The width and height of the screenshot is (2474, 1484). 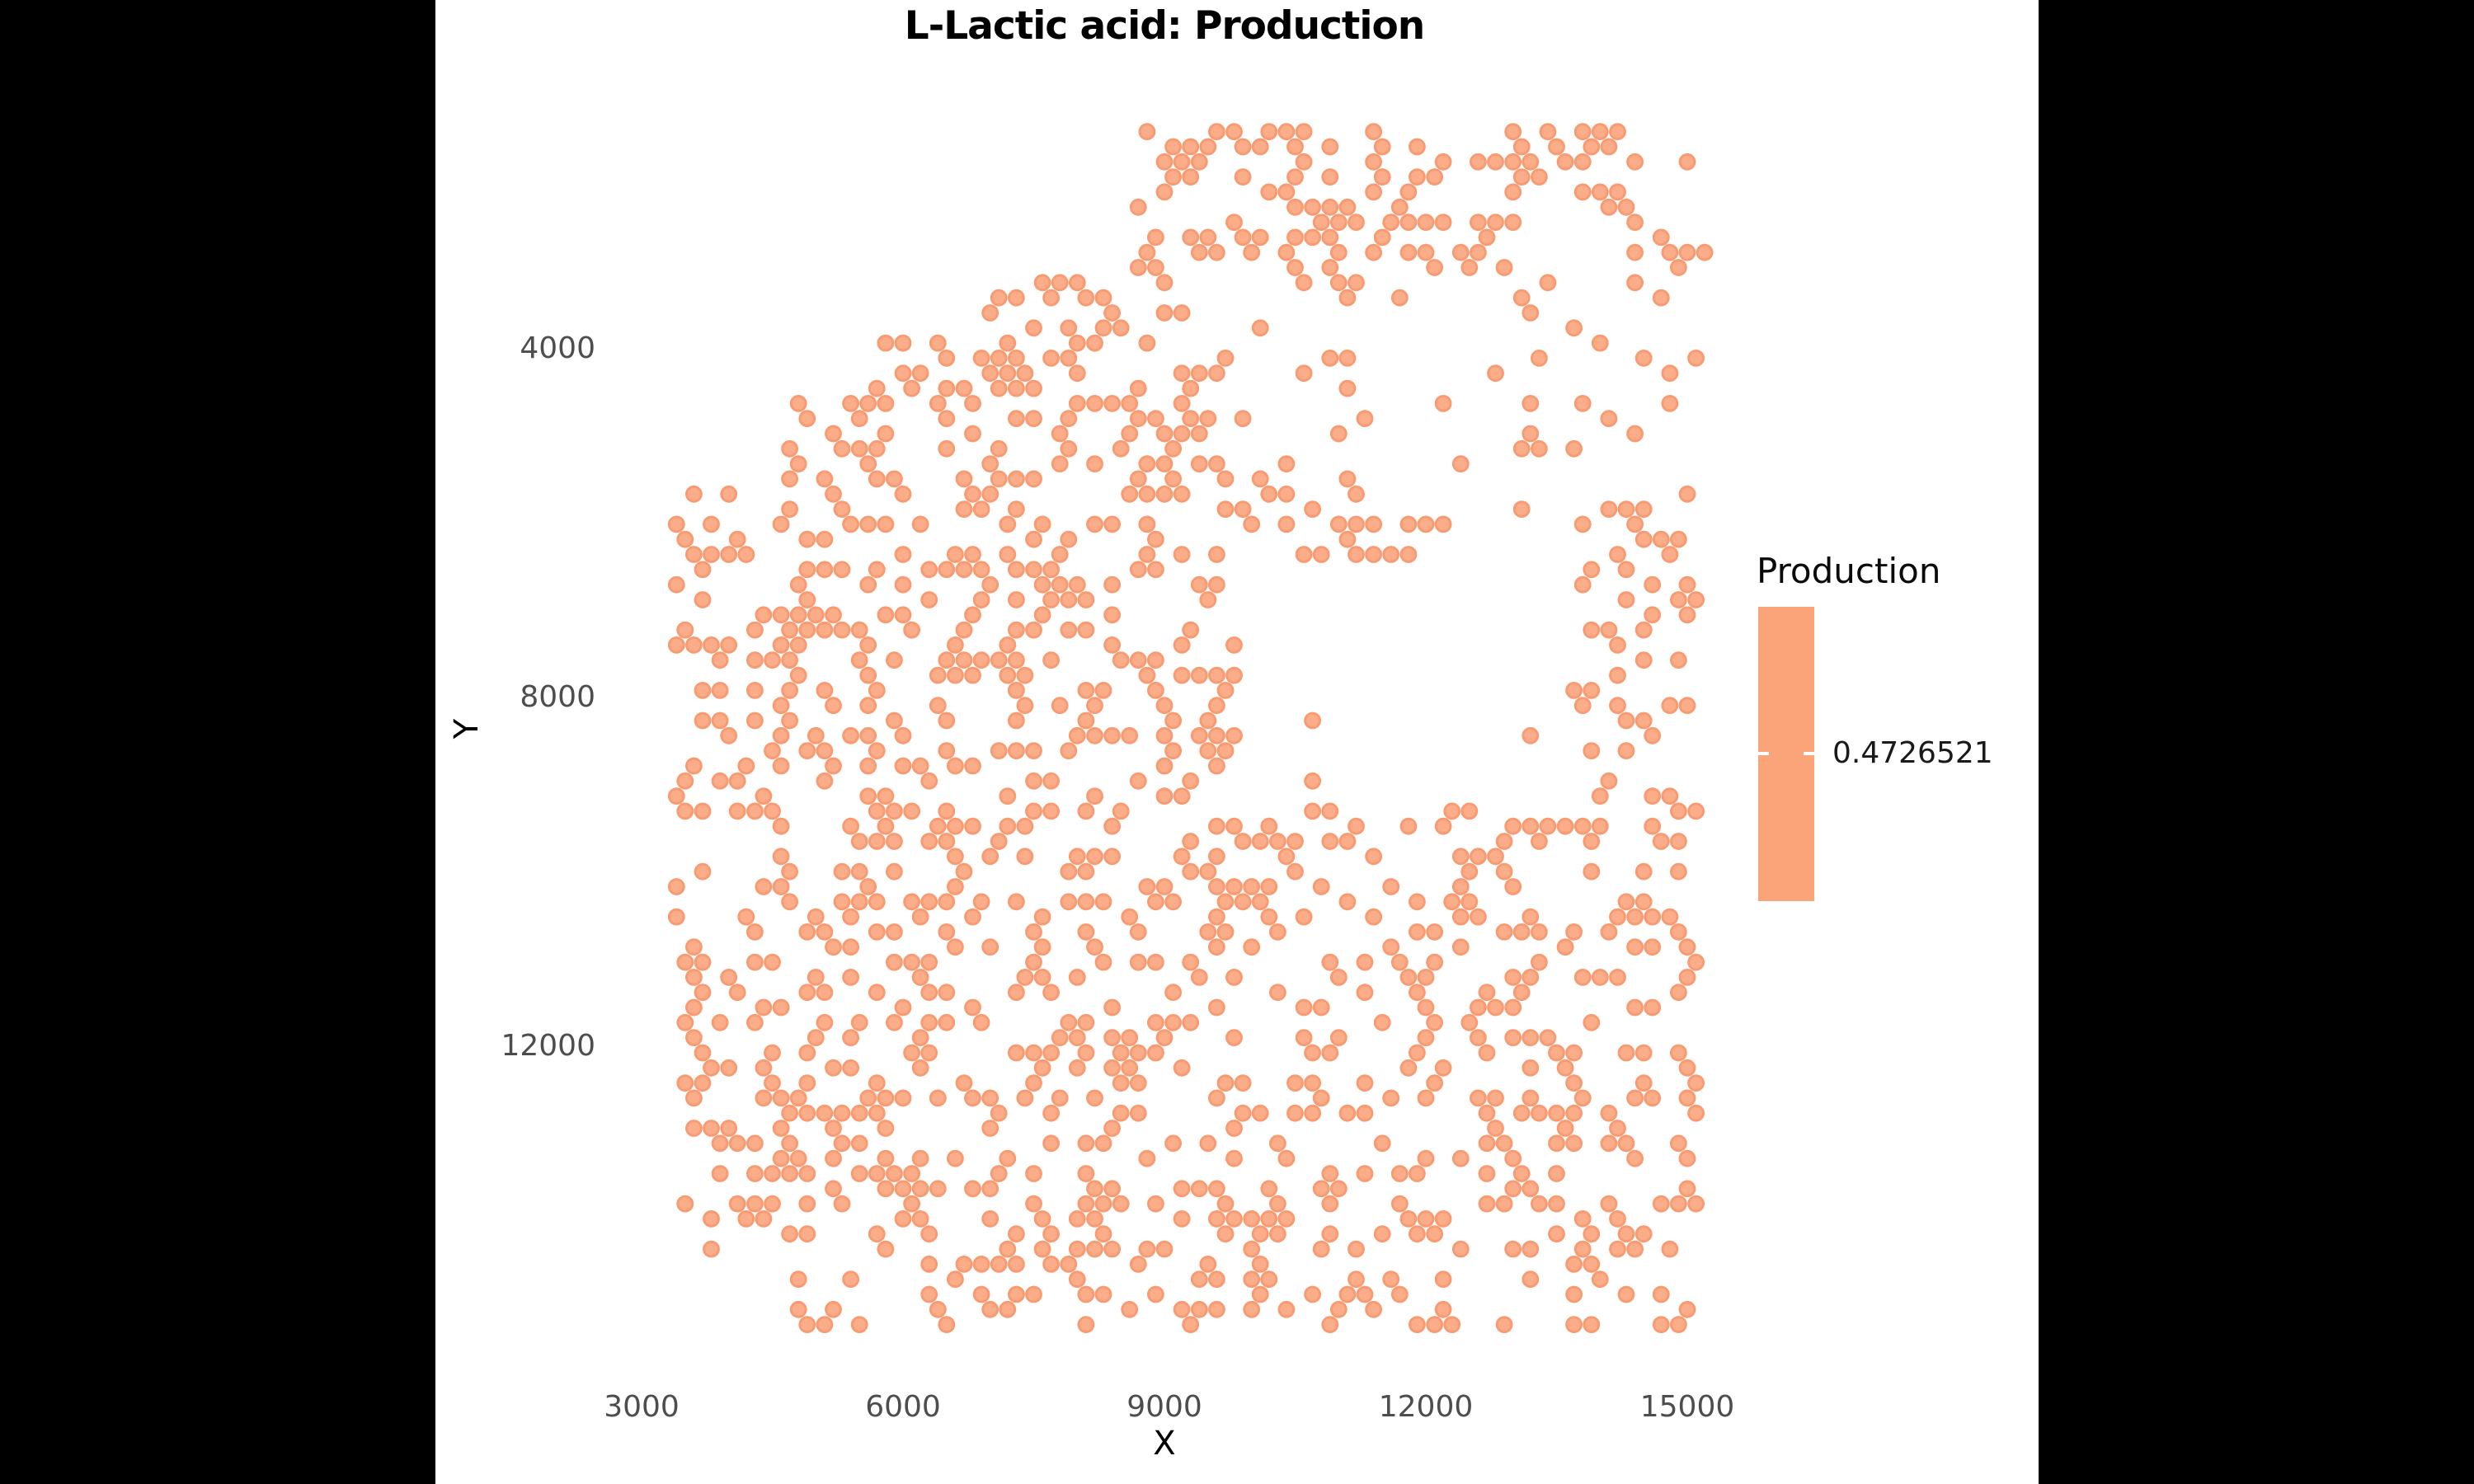 What do you see at coordinates (1687, 1407) in the screenshot?
I see `x-tick-label: 15000` at bounding box center [1687, 1407].